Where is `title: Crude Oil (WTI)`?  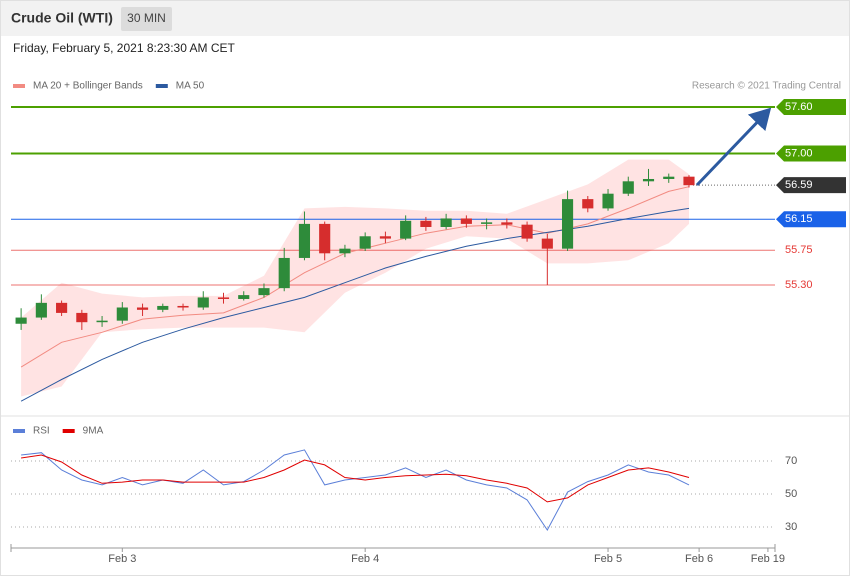
title: Crude Oil (WTI) is located at coordinates (62, 18).